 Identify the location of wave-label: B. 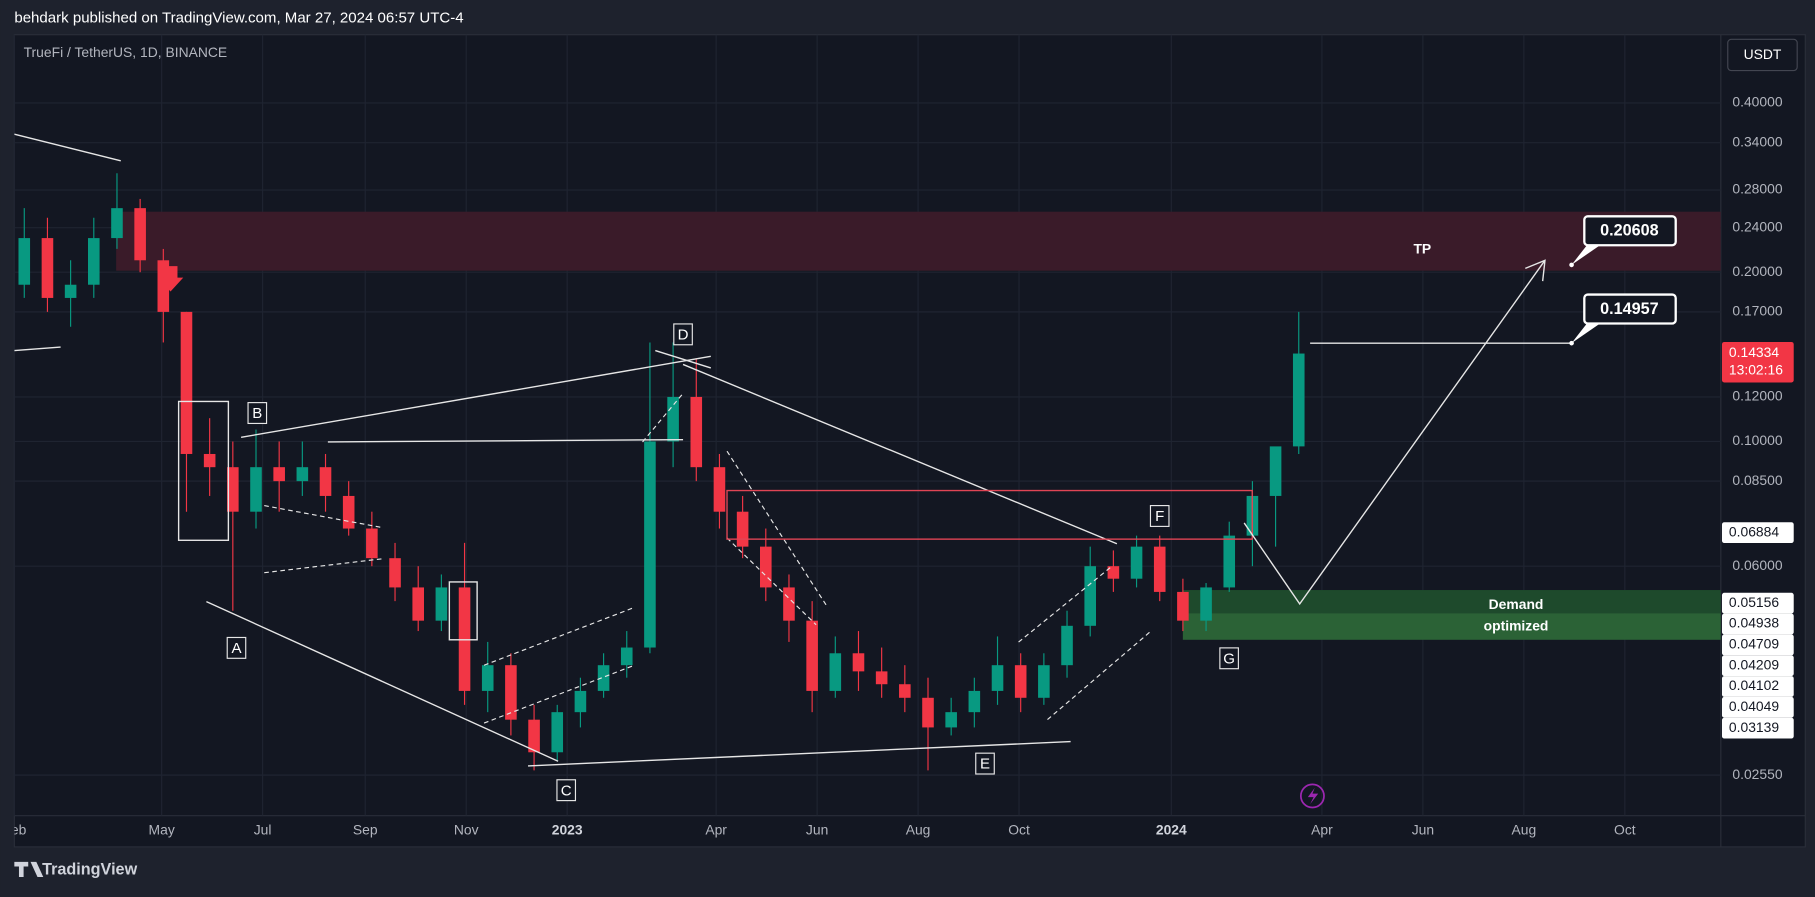
(257, 413).